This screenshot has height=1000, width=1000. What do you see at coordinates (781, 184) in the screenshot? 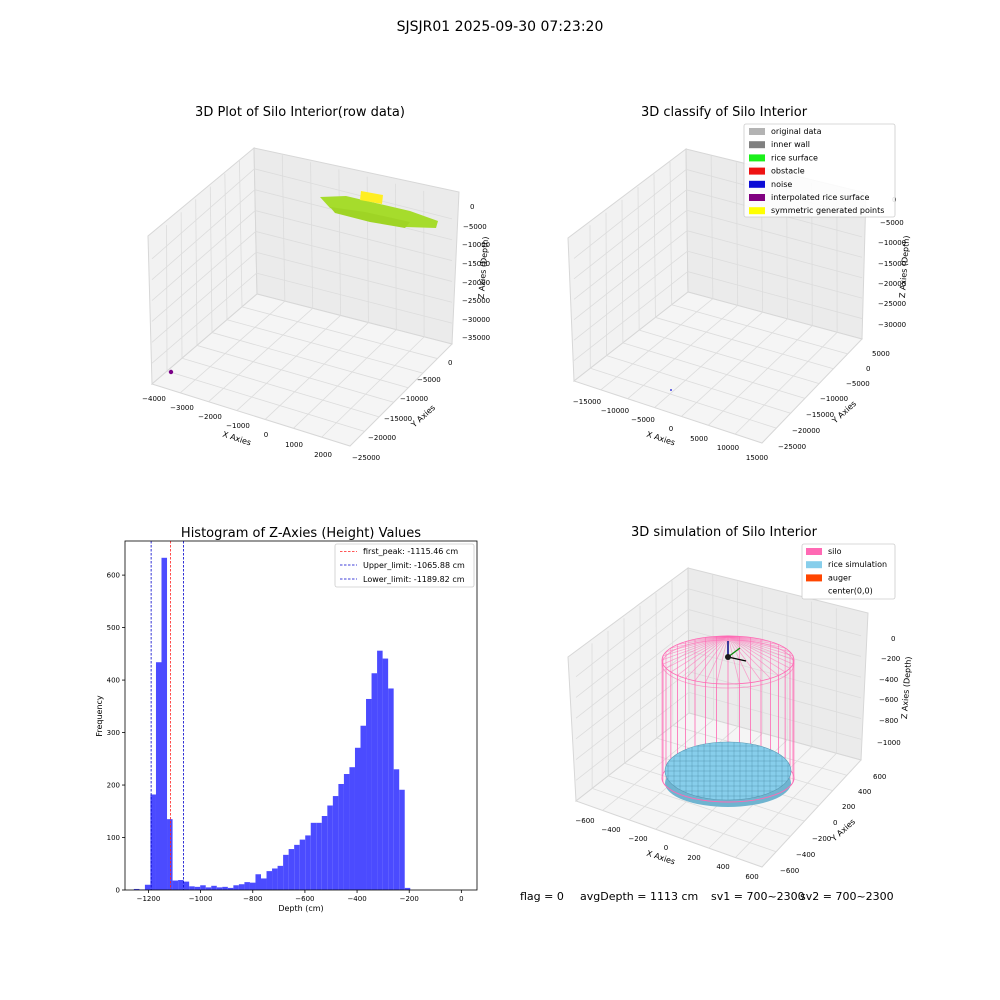
I see `legend-label: noise` at bounding box center [781, 184].